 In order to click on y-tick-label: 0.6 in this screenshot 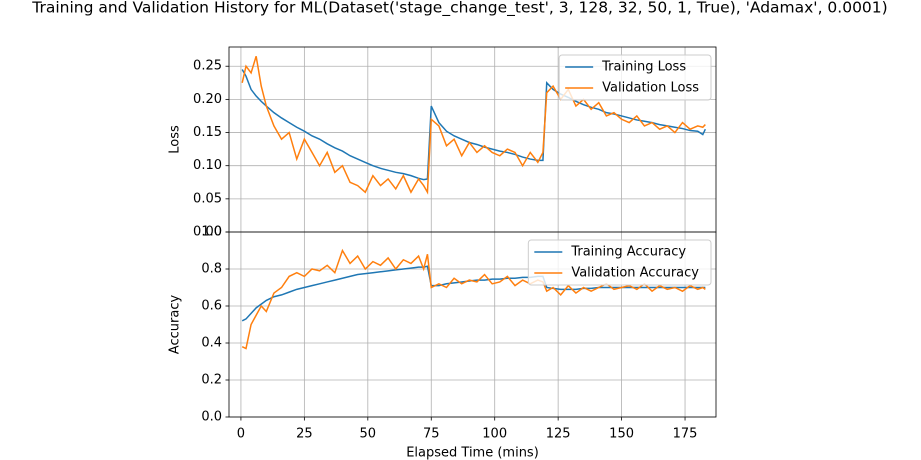, I will do `click(211, 306)`.